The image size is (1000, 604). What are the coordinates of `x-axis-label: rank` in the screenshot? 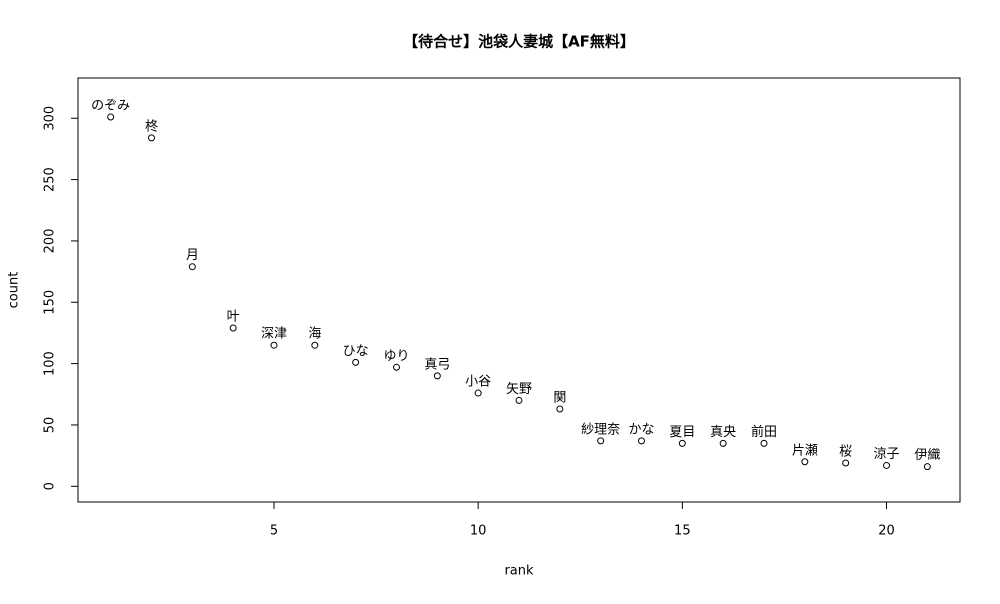 It's located at (519, 571).